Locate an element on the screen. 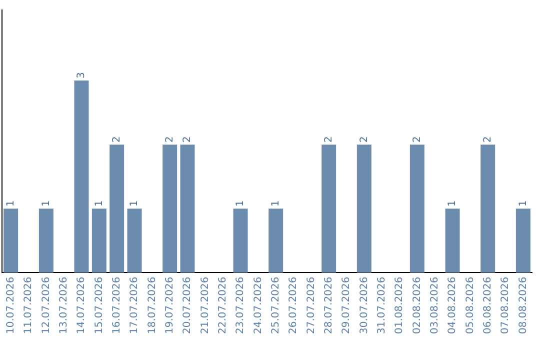  x-tick-label: 20.07.2026 is located at coordinates (188, 305).